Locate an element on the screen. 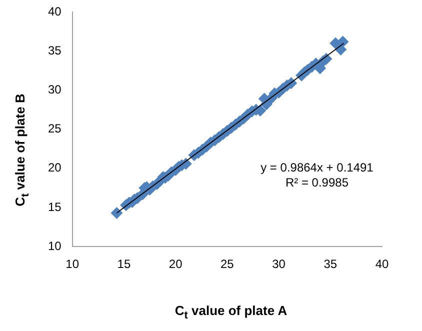  y-tick-label: 20 is located at coordinates (55, 167).